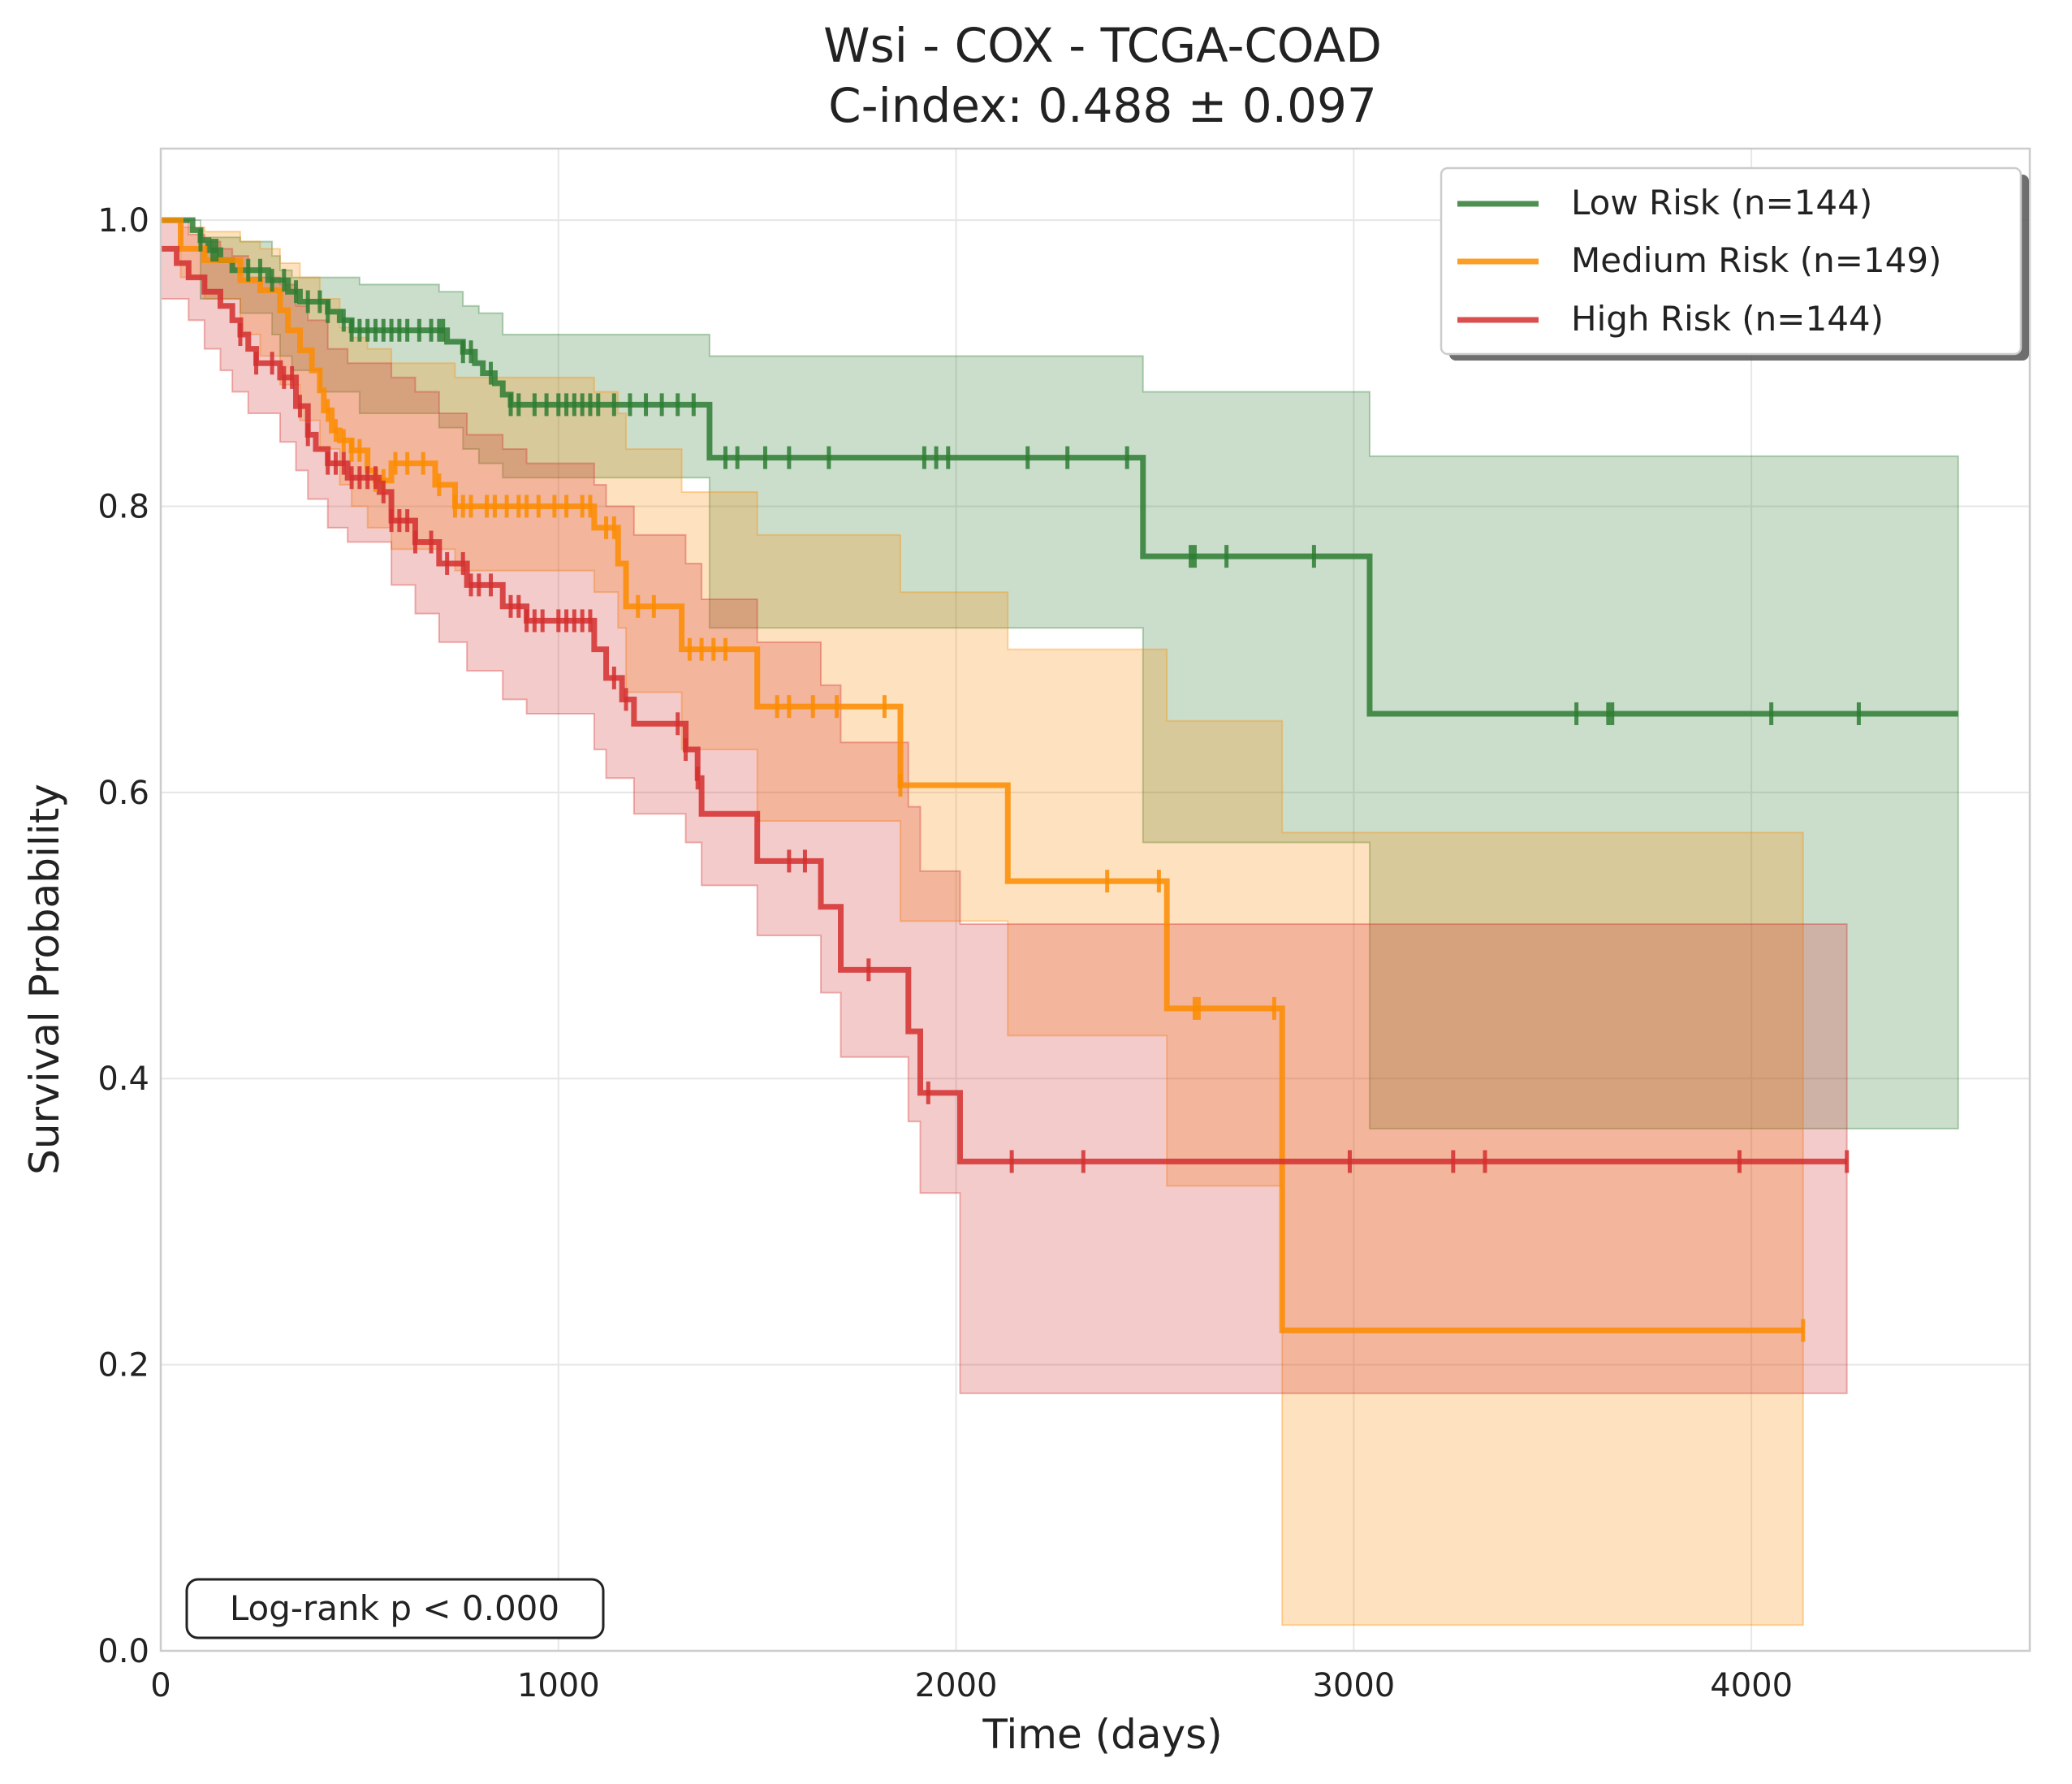 This screenshot has height=1784, width=2072. Describe the element at coordinates (1751, 1685) in the screenshot. I see `x-tick-label: 4000` at that location.